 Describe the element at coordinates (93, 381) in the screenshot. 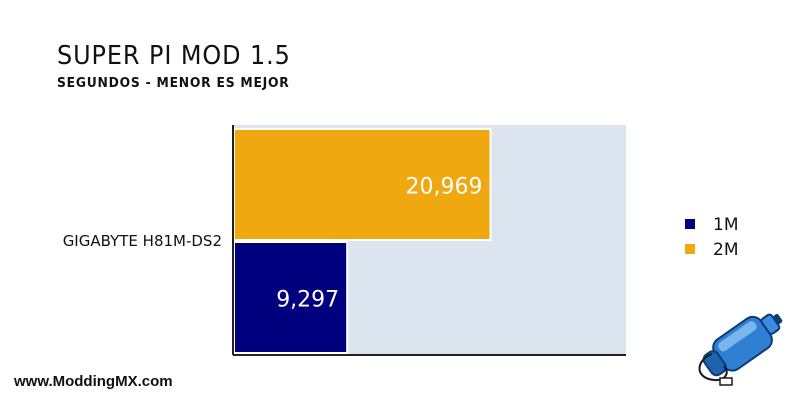

I see `site-url: www.ModdingMX.com` at that location.